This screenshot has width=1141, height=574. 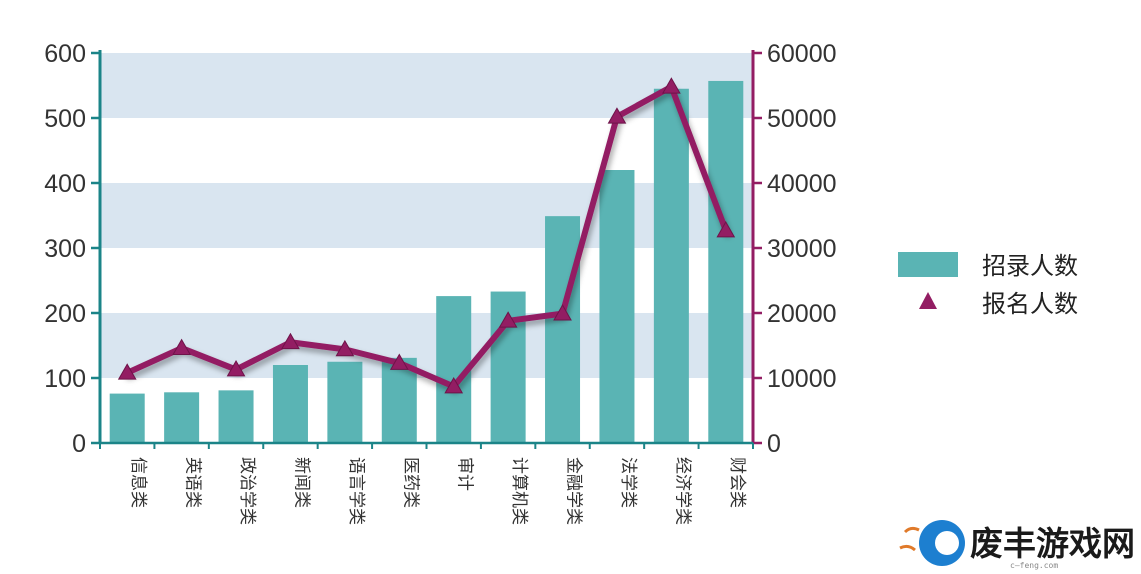 I want to click on left-tick-label: 400, so click(x=65, y=184).